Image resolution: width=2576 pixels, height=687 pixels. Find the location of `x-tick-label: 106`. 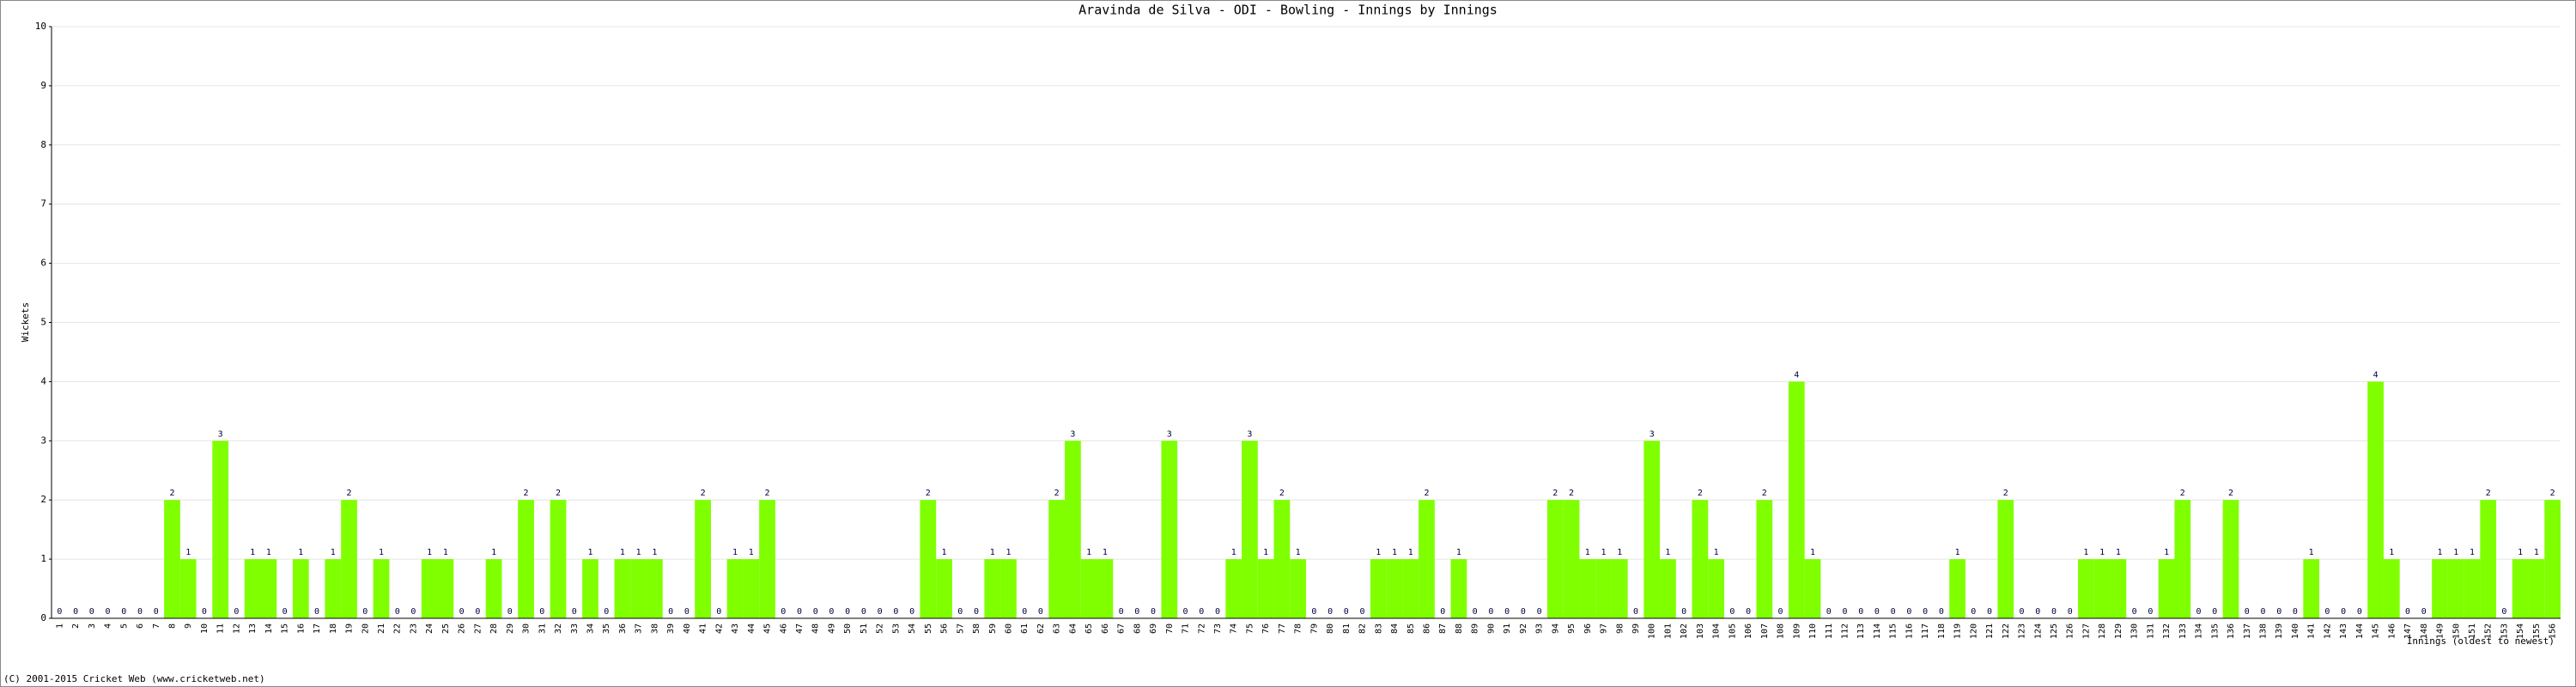

x-tick-label: 106 is located at coordinates (1748, 631).